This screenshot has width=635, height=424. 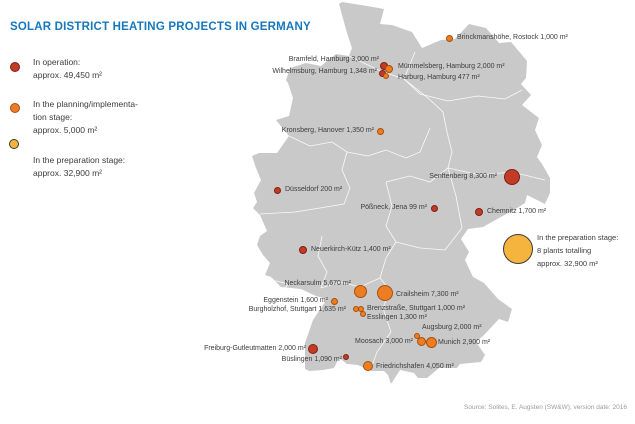 What do you see at coordinates (346, 357) in the screenshot?
I see `map-dot-buesingen` at bounding box center [346, 357].